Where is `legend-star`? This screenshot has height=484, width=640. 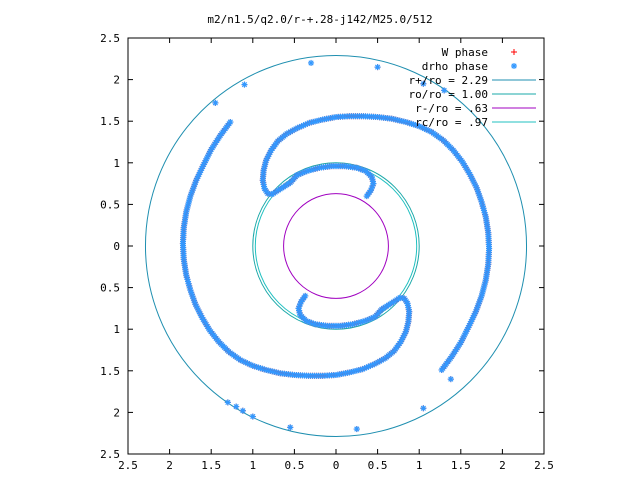
legend-star is located at coordinates (514, 66).